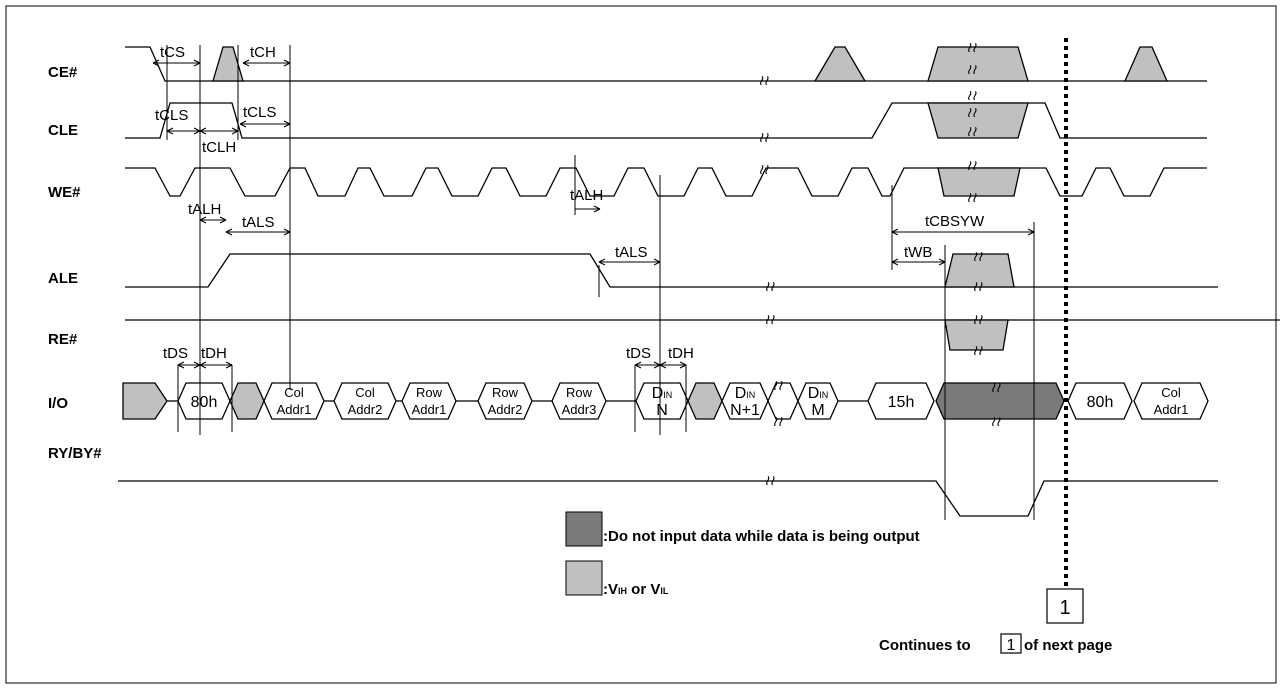 Image resolution: width=1283 pixels, height=689 pixels. What do you see at coordinates (631, 252) in the screenshot?
I see `label-tals-b: tALS` at bounding box center [631, 252].